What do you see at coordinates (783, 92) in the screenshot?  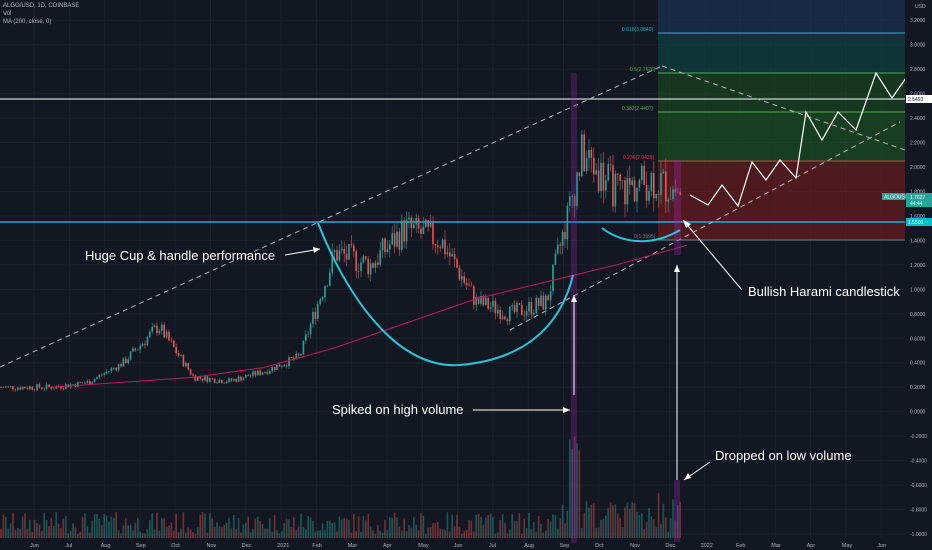 I see `fib-zone-green-upper` at bounding box center [783, 92].